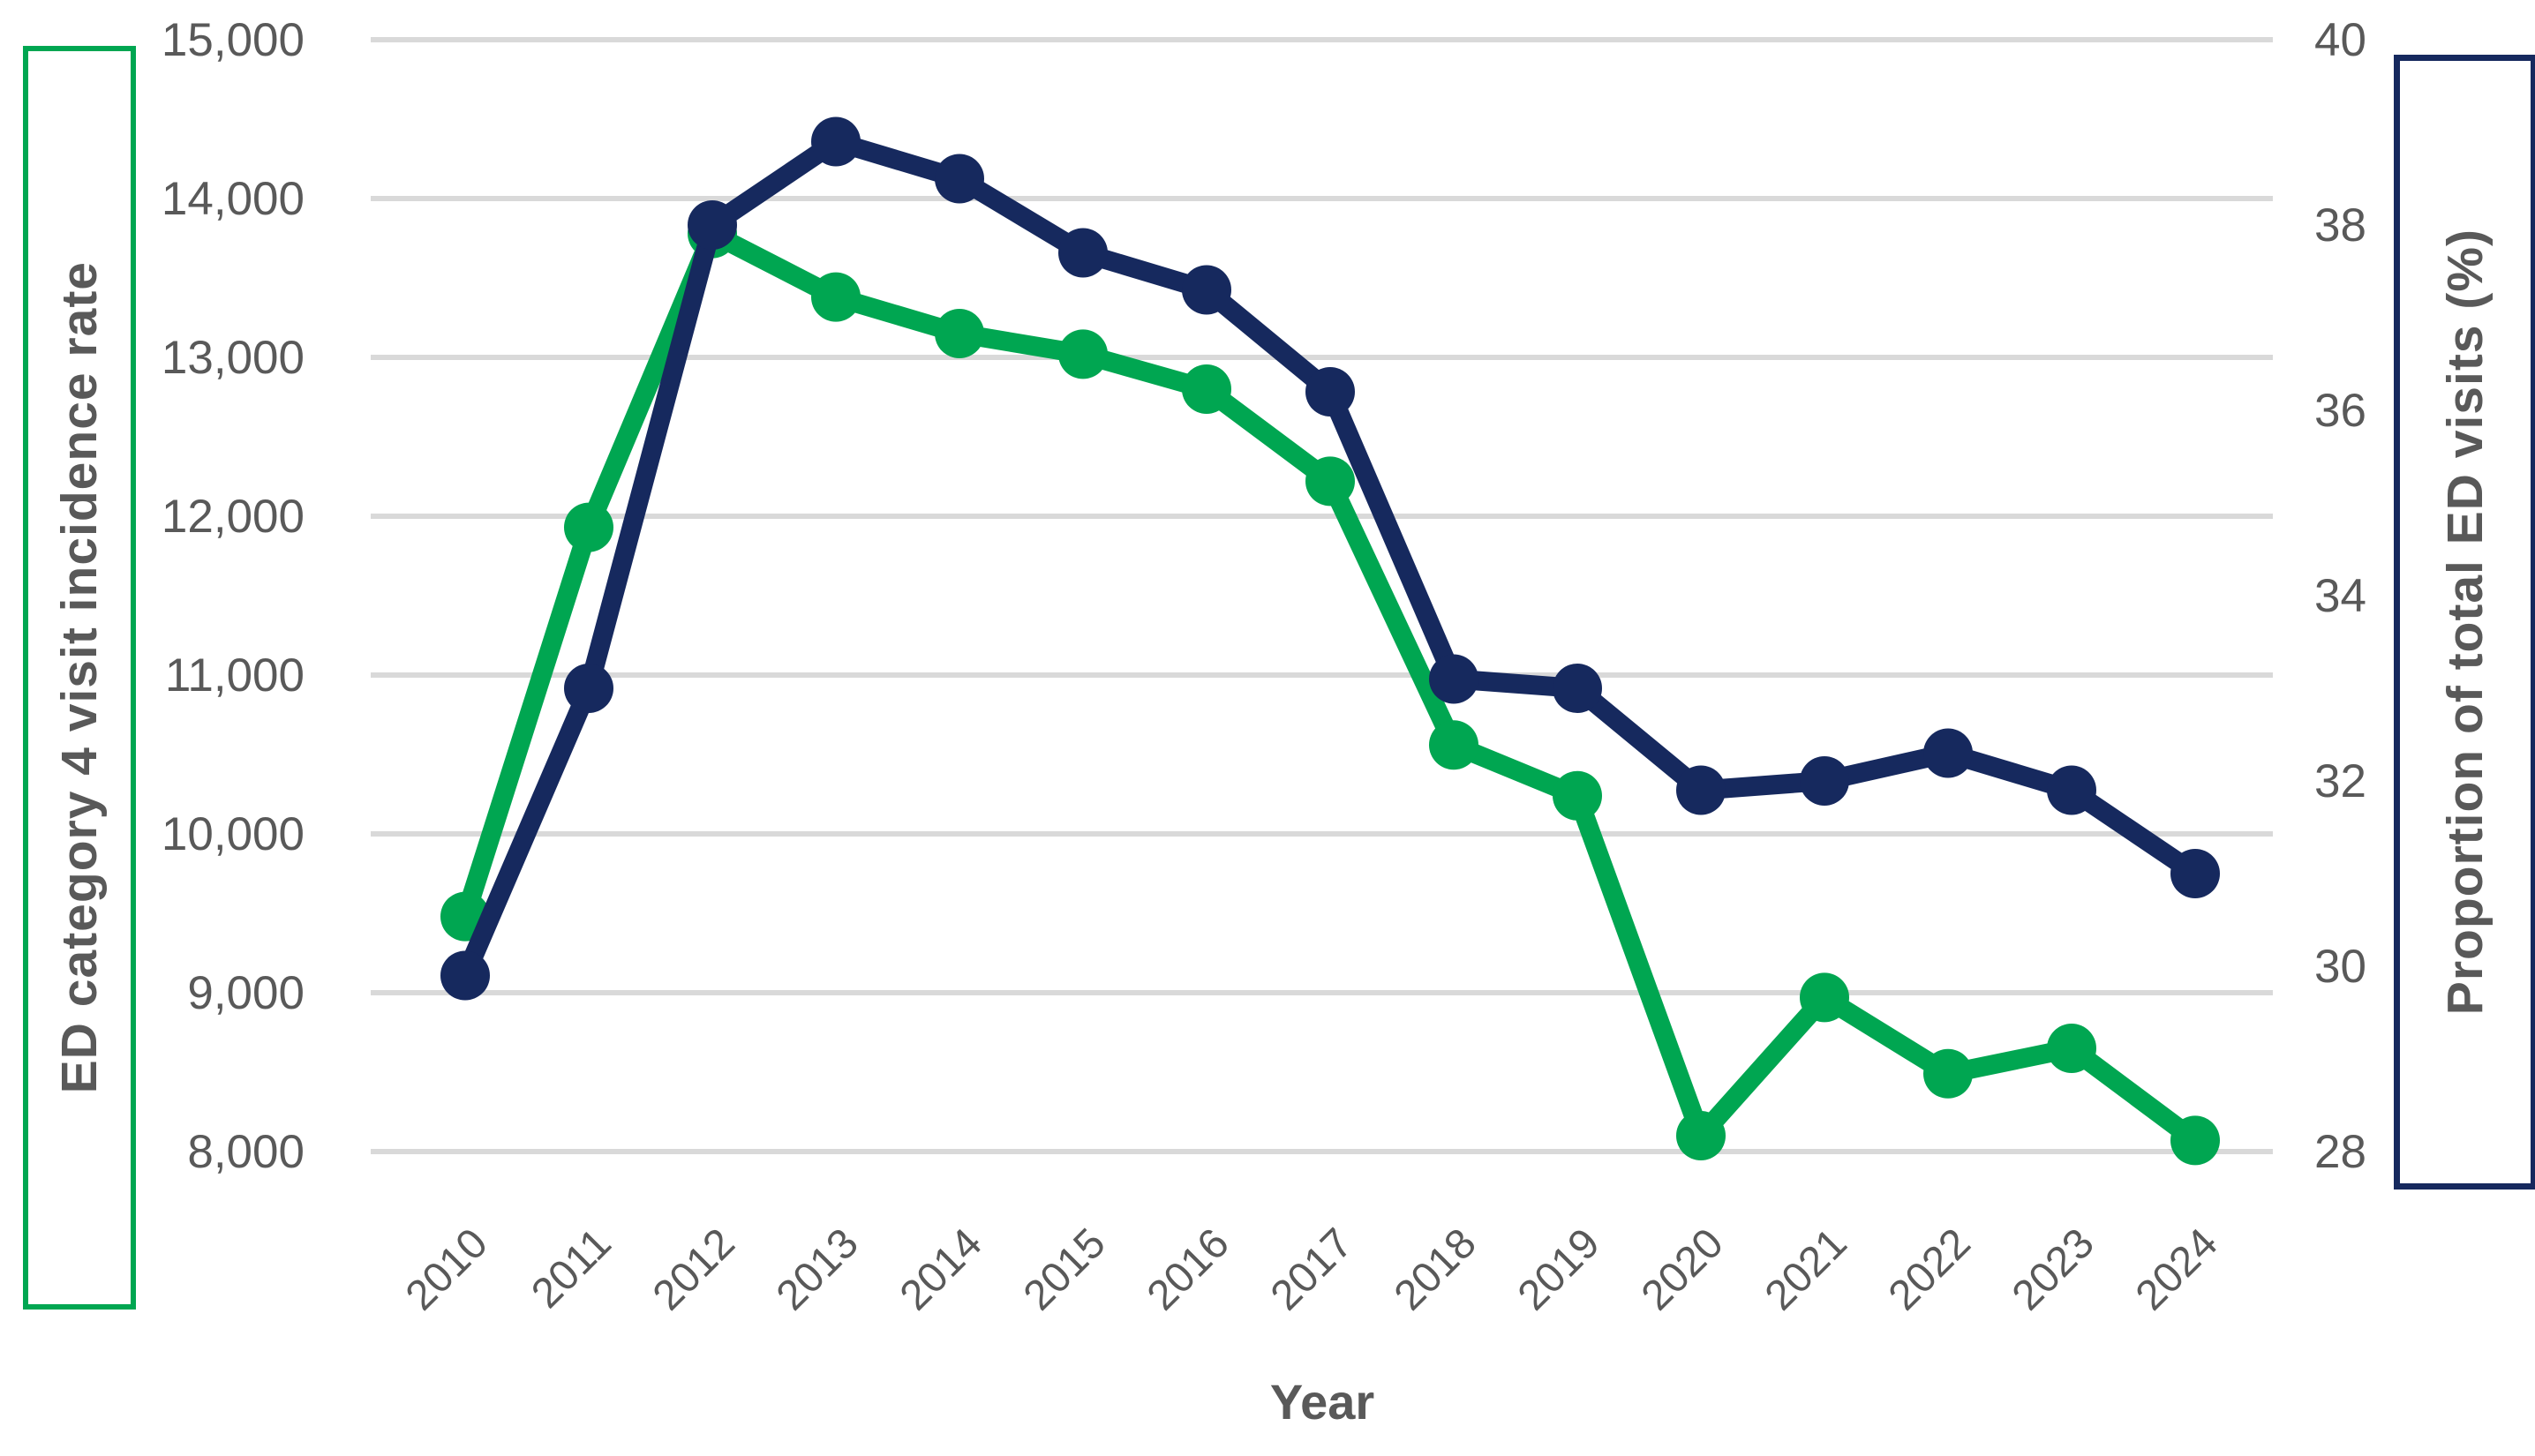 The image size is (2535, 1456). Describe the element at coordinates (836, 141) in the screenshot. I see `data-point-proportion-2013` at that location.